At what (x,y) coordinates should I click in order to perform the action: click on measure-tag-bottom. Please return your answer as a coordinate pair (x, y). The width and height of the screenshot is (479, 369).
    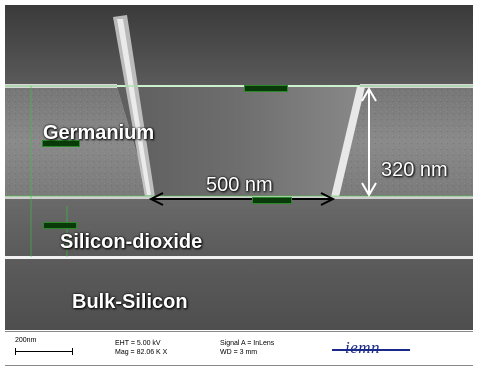
    Looking at the image, I should click on (272, 200).